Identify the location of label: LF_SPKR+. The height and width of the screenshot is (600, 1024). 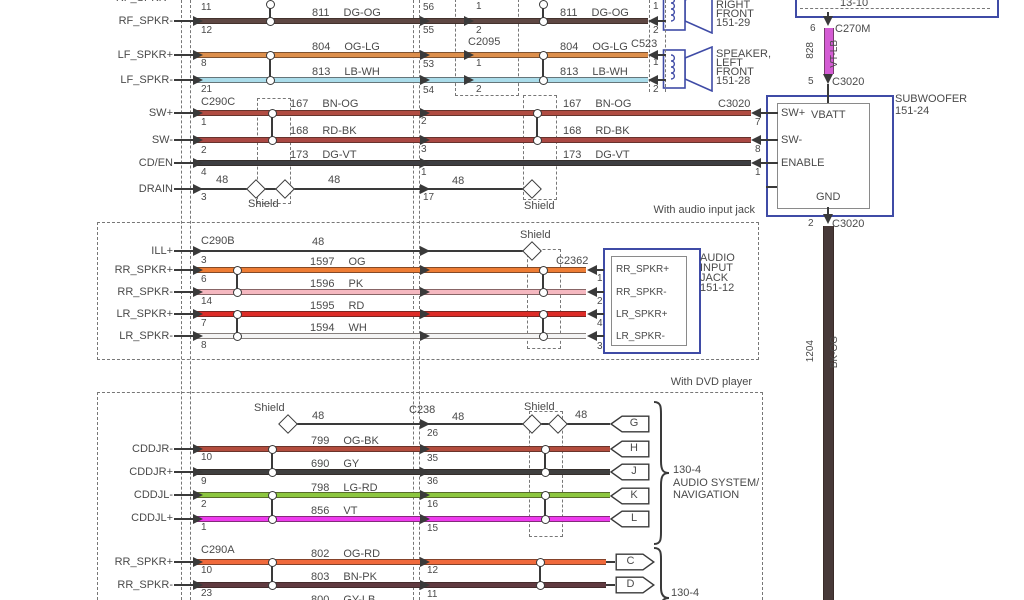
(145, 55).